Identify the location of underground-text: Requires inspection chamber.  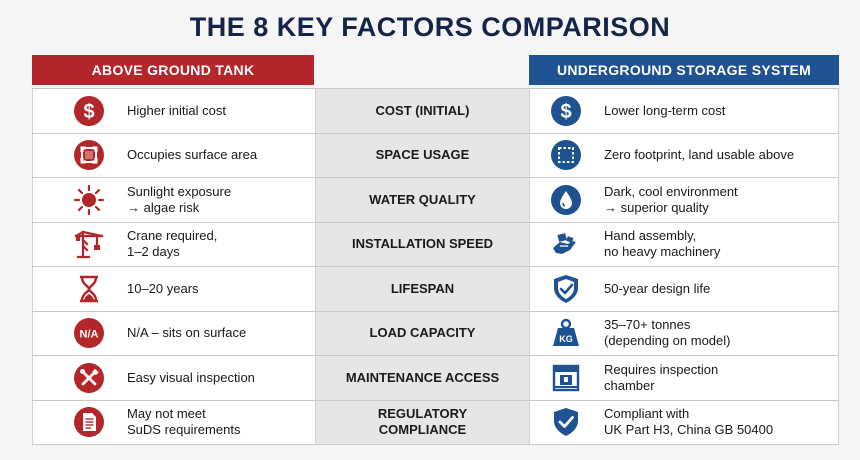
(661, 377).